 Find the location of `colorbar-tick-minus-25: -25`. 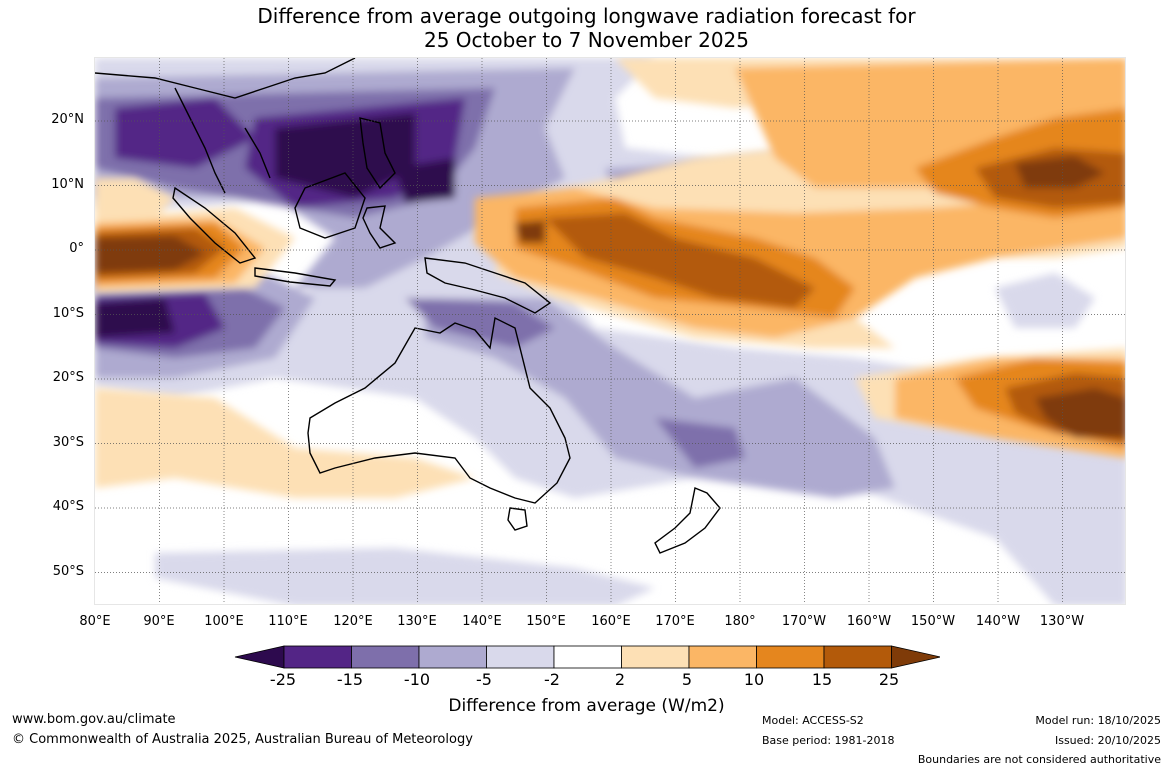

colorbar-tick-minus-25: -25 is located at coordinates (283, 679).